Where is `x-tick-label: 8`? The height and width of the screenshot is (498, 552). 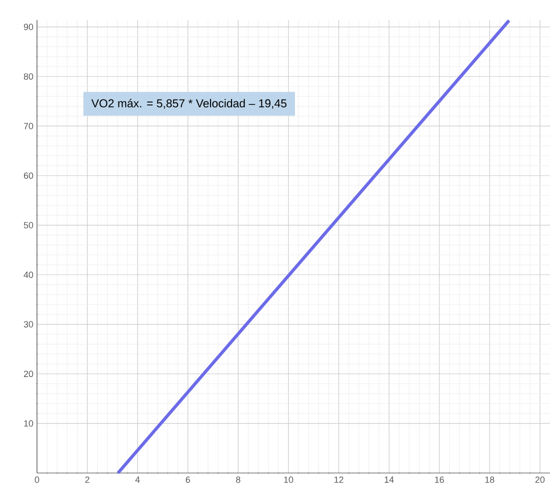 x-tick-label: 8 is located at coordinates (238, 479).